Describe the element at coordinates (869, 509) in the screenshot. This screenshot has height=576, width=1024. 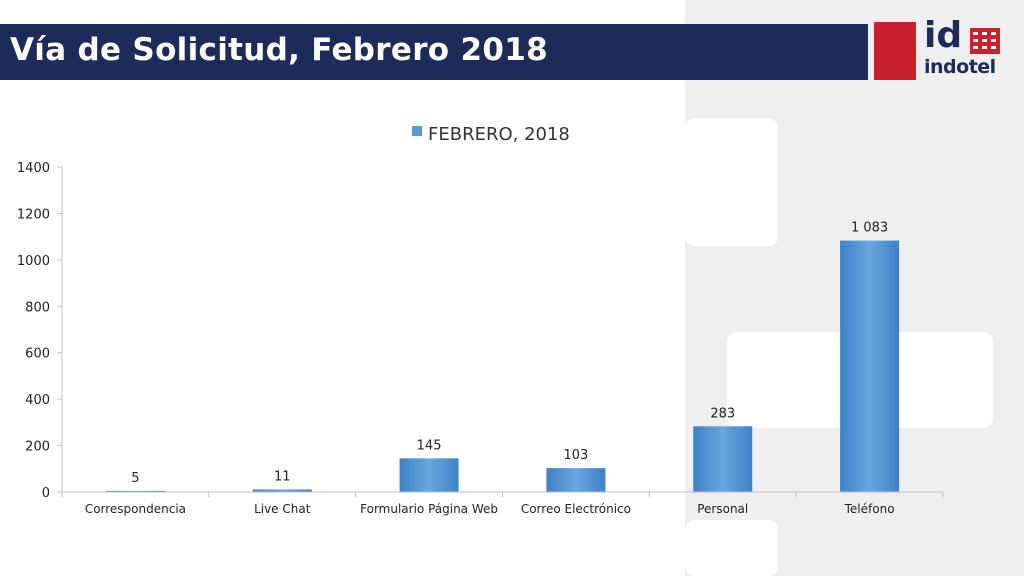
I see `x-category-label: Teléfono` at that location.